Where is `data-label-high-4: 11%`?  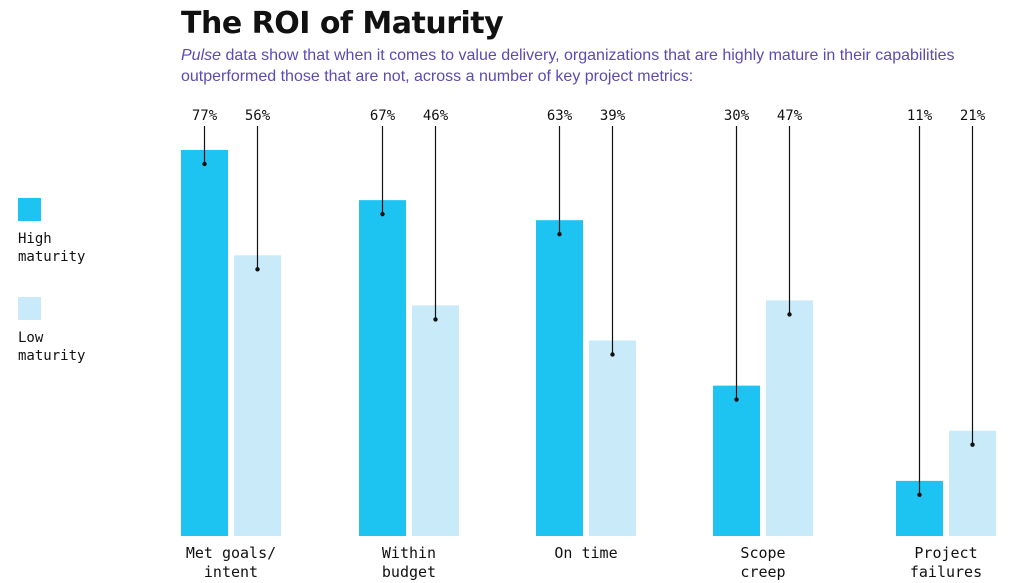 data-label-high-4: 11% is located at coordinates (920, 116).